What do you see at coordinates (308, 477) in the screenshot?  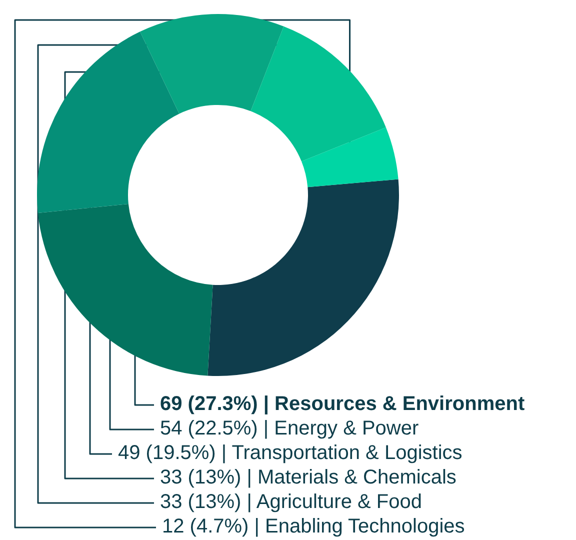 I see `slice-label: 33 (13%) | Materials & Chemicals` at bounding box center [308, 477].